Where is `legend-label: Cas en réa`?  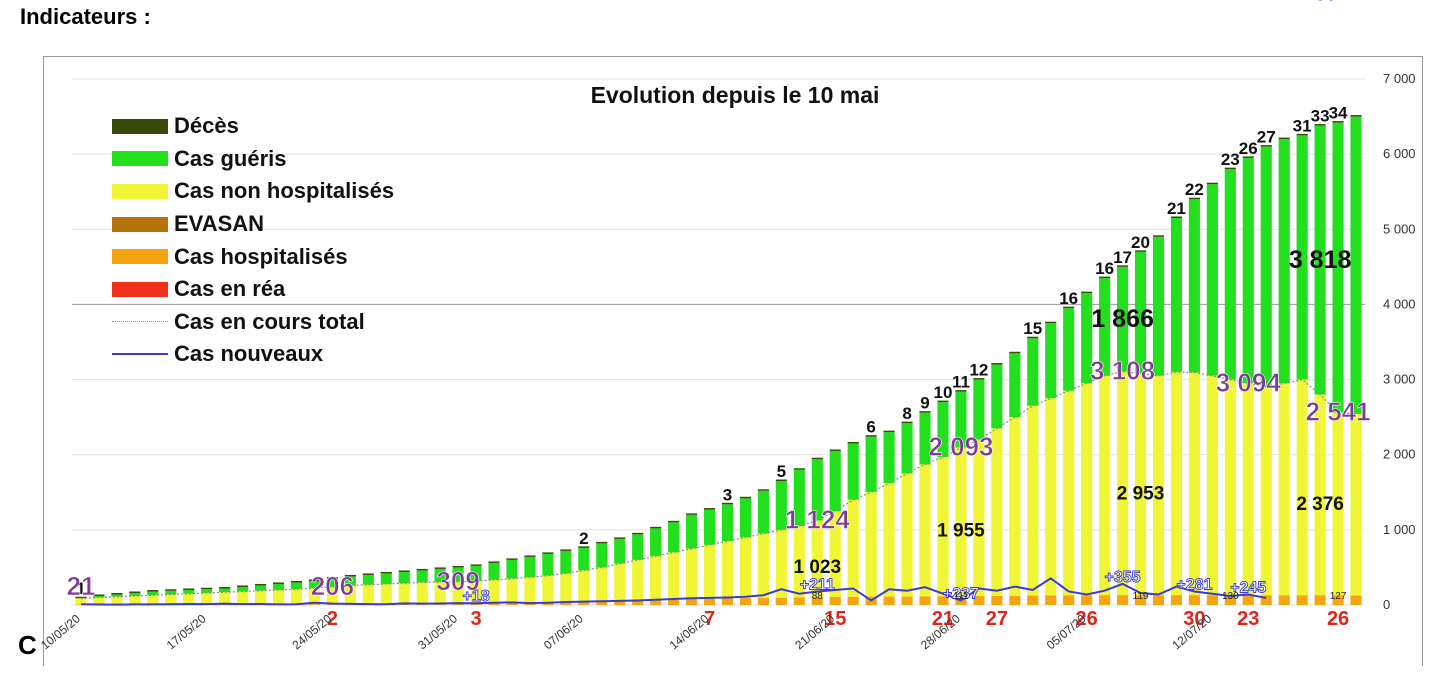 legend-label: Cas en réa is located at coordinates (230, 289).